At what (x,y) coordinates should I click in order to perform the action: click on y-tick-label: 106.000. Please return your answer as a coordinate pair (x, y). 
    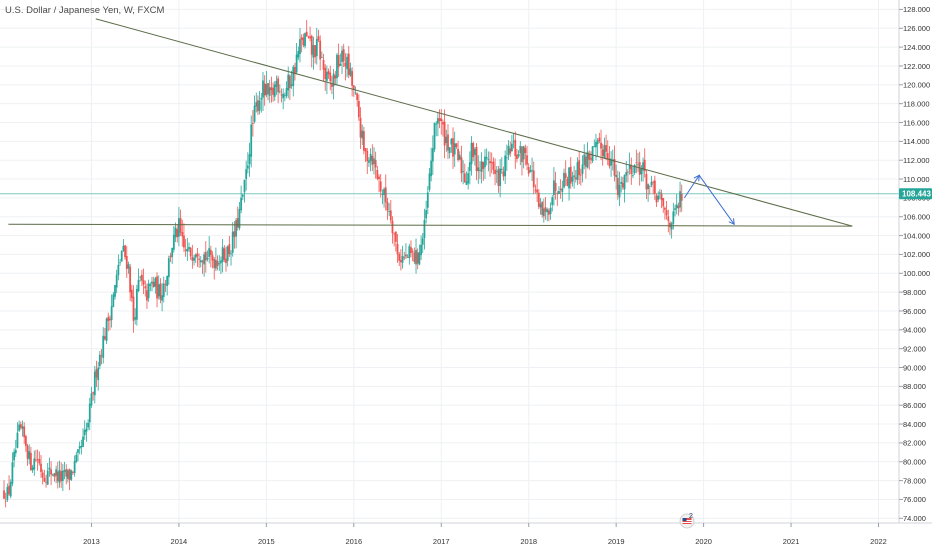
    Looking at the image, I should click on (916, 217).